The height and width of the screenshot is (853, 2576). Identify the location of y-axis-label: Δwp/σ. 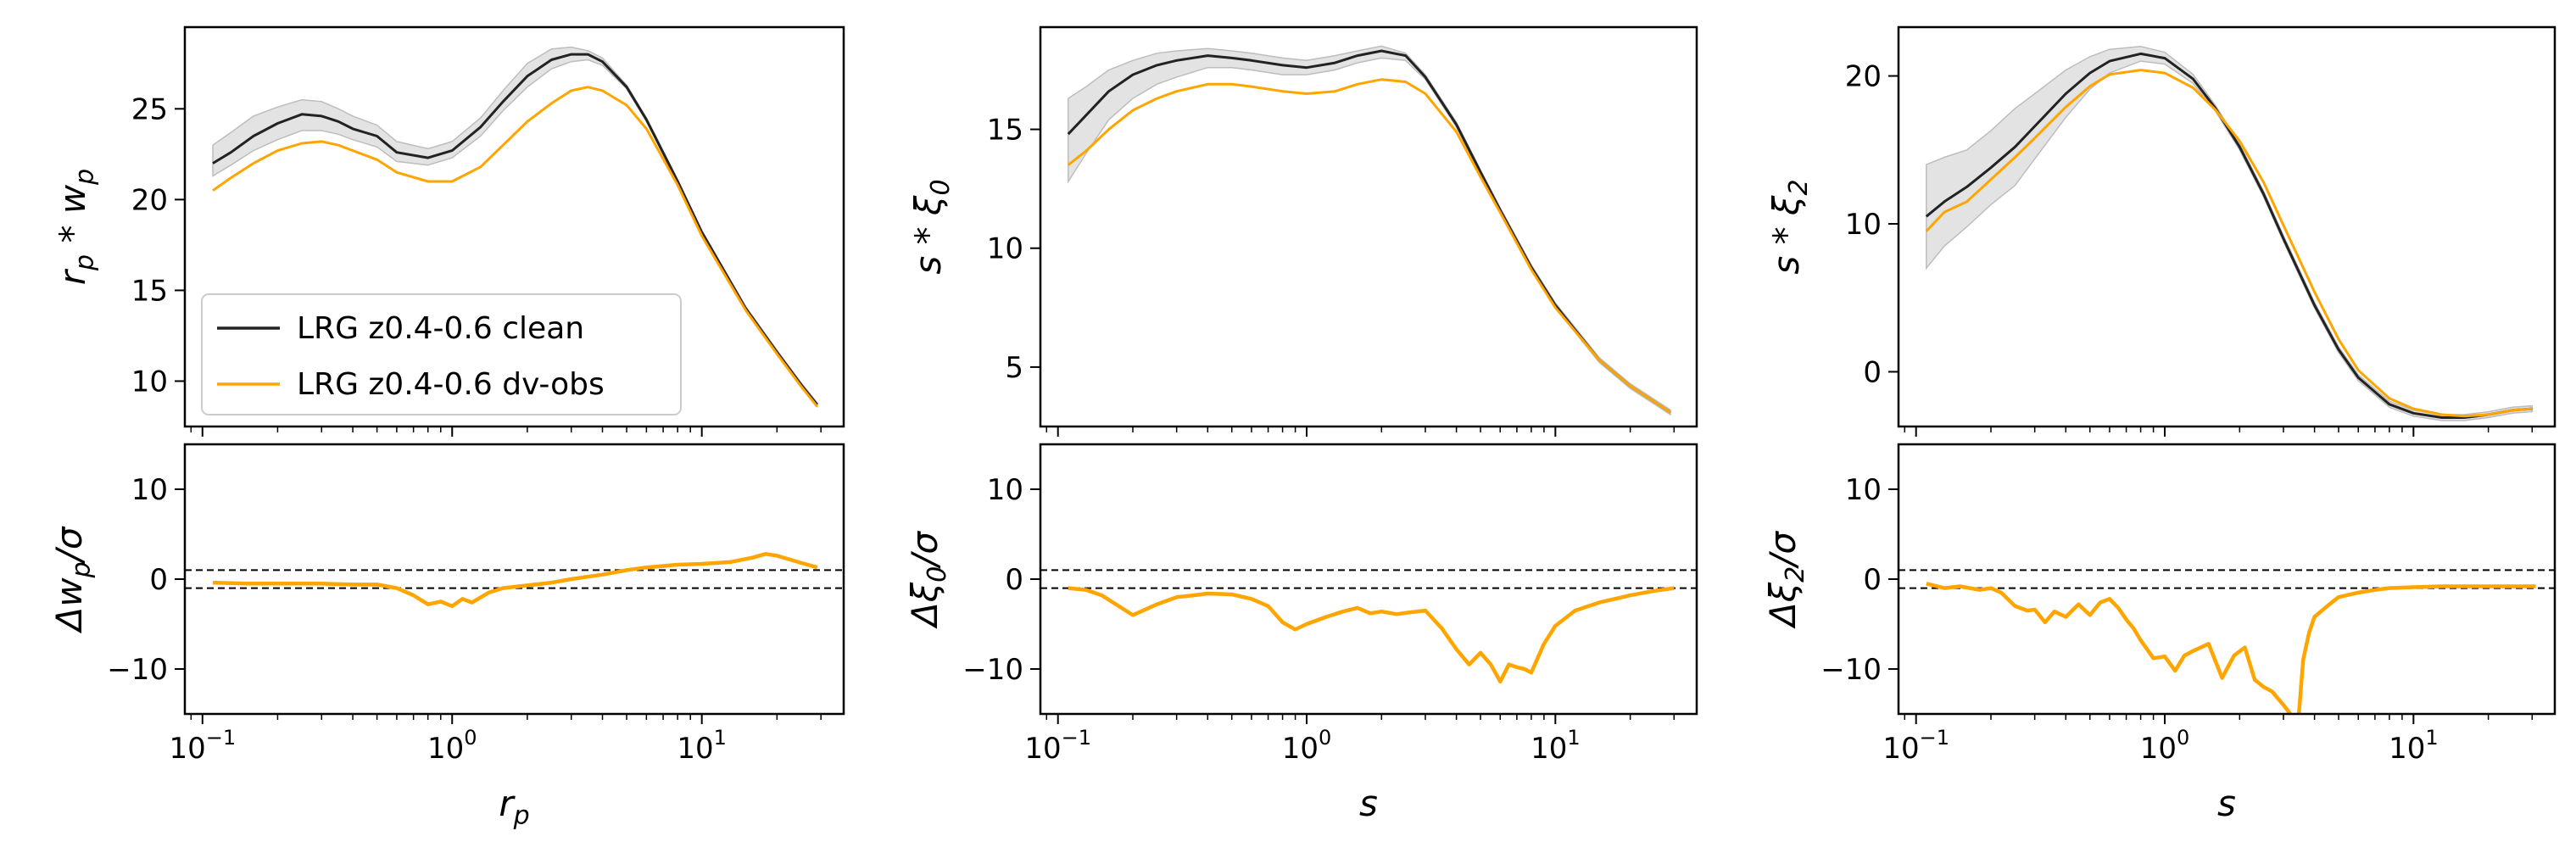
(72, 579).